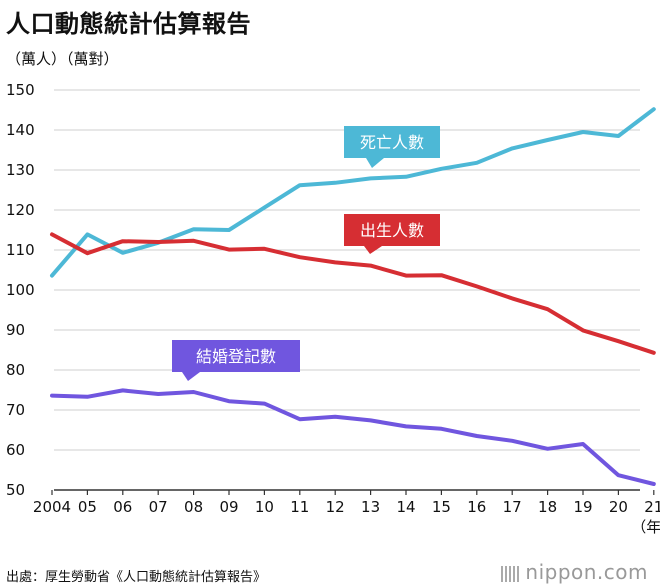  Describe the element at coordinates (476, 507) in the screenshot. I see `x-tick-label: 16` at that location.